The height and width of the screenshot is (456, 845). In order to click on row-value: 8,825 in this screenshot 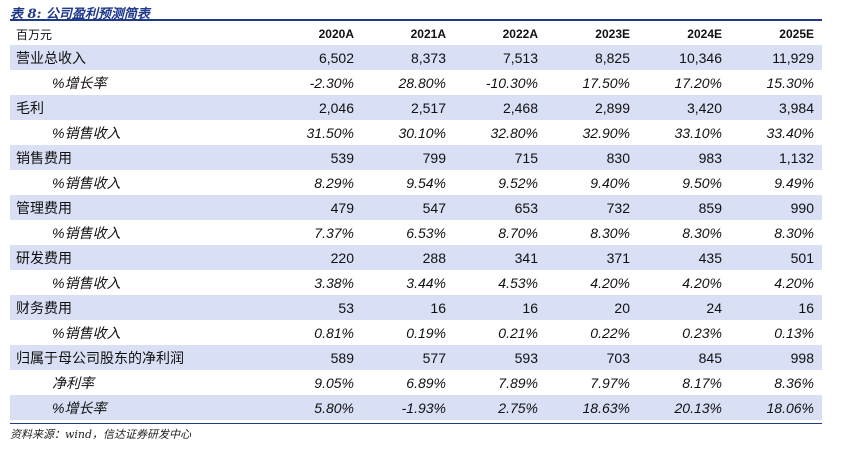, I will do `click(592, 57)`.